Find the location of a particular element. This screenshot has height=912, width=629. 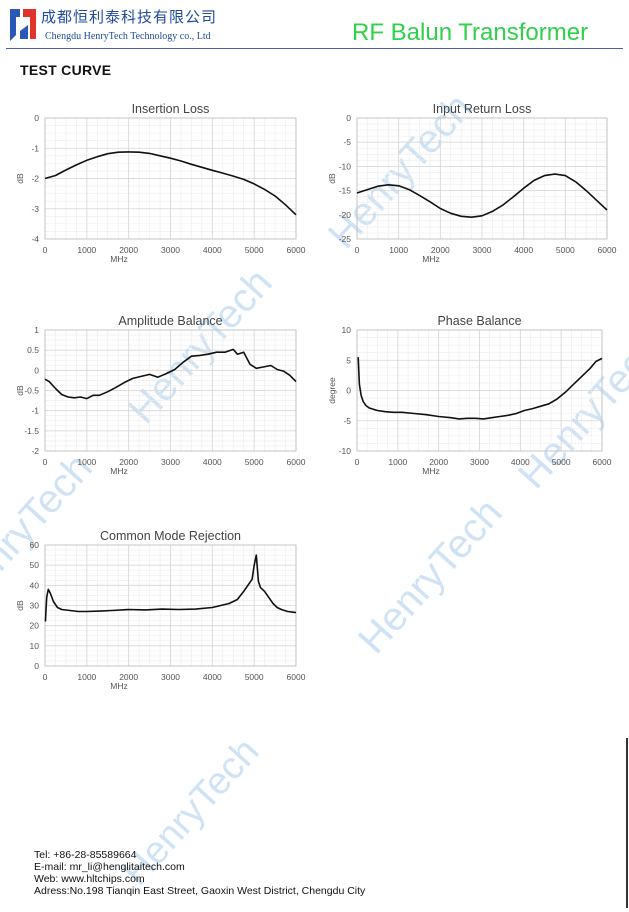

company-name-en: Chengdu HenryTech Technology co., Ltd is located at coordinates (128, 36).